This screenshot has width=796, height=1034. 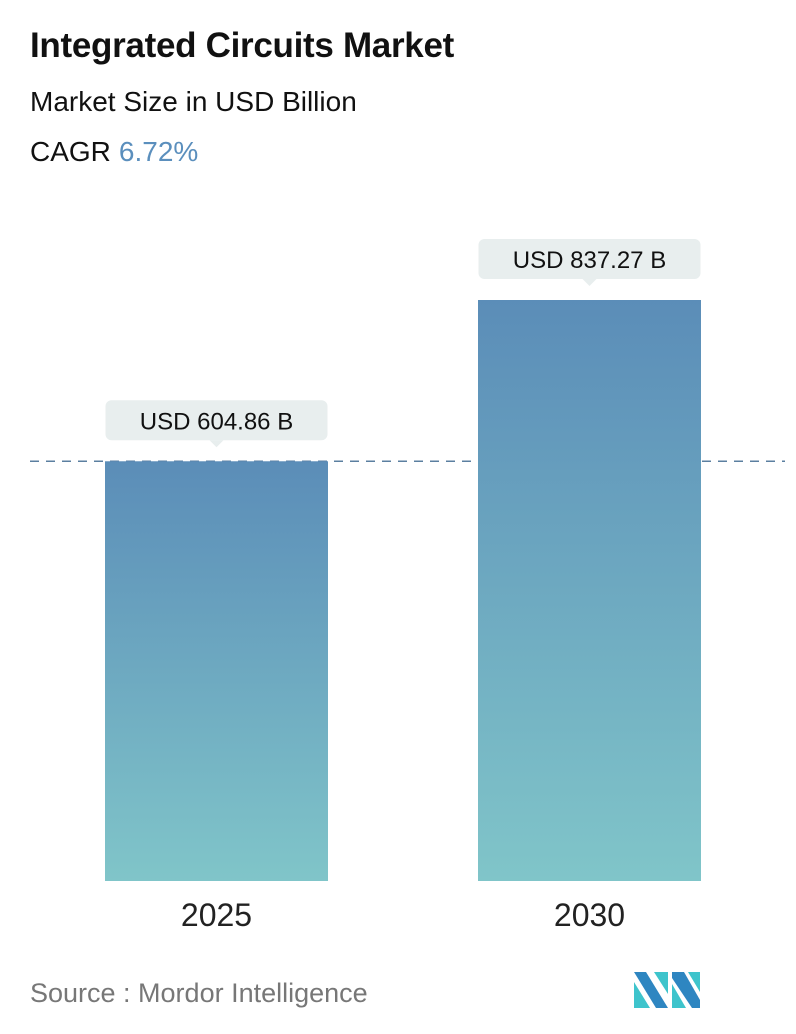 I want to click on data-label: USD 837.27 B, so click(x=589, y=260).